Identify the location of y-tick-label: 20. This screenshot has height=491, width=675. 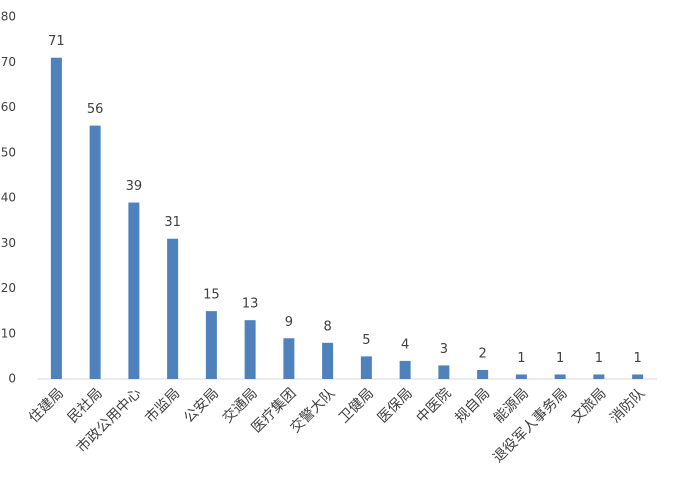
(8, 288).